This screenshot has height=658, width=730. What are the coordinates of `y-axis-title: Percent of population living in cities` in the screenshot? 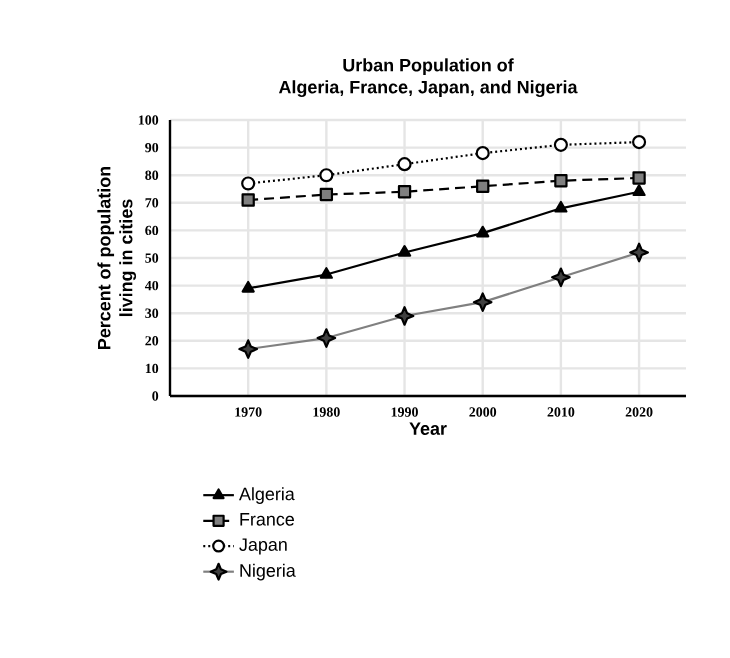 It's located at (117, 257).